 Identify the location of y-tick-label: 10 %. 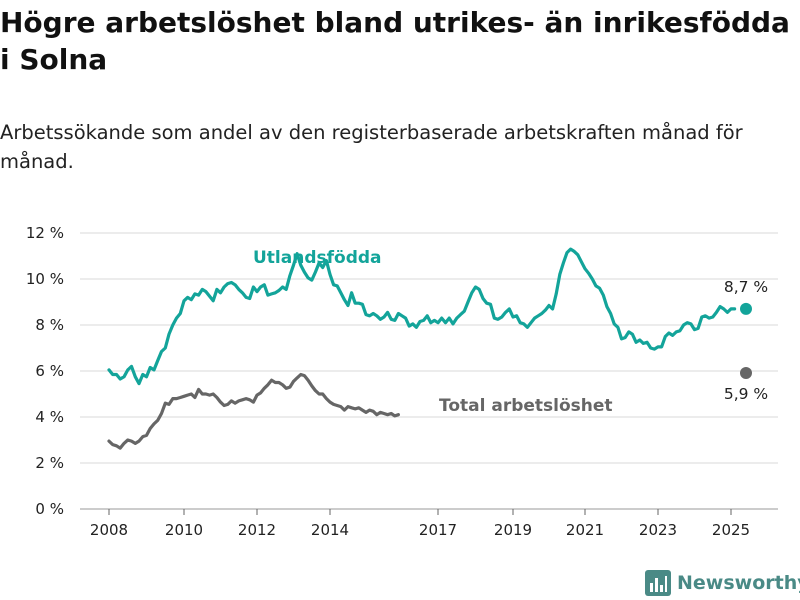
(45, 279).